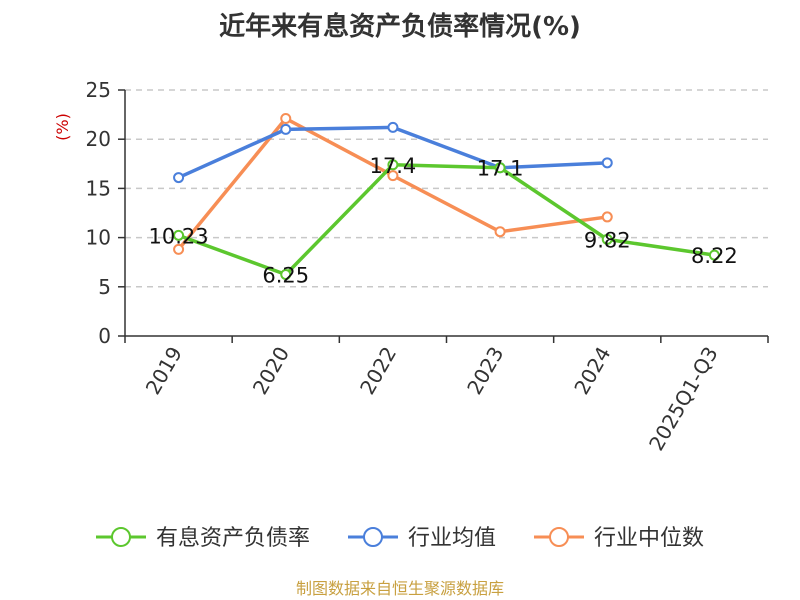  Describe the element at coordinates (485, 371) in the screenshot. I see `x-tick-label: 2023` at that location.